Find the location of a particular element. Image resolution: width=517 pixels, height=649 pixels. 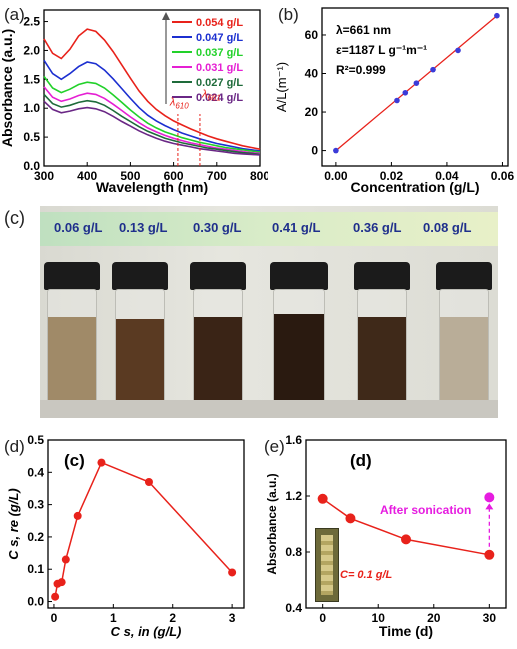

y-tick-label: 1.6 is located at coordinates (293, 440).